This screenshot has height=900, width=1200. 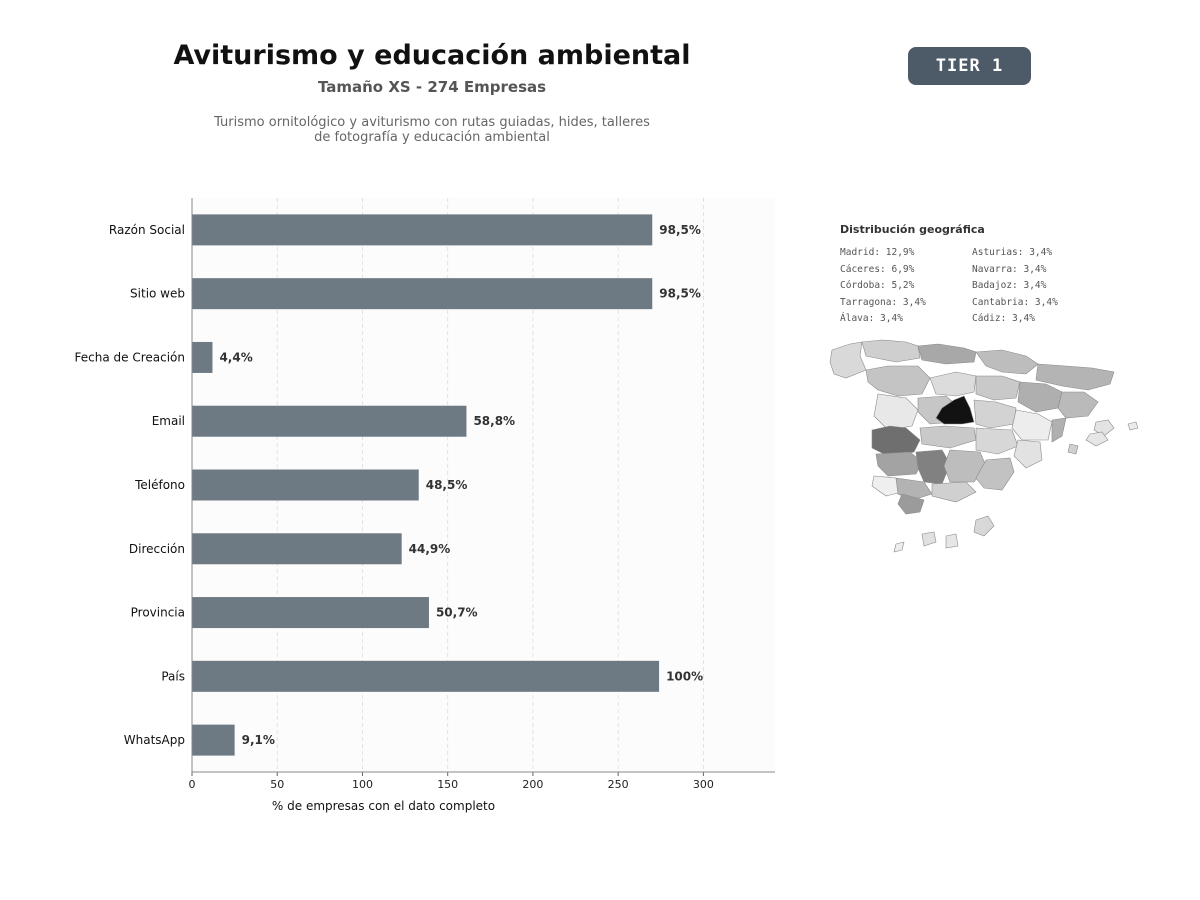 What do you see at coordinates (173, 676) in the screenshot?
I see `category-label: País` at bounding box center [173, 676].